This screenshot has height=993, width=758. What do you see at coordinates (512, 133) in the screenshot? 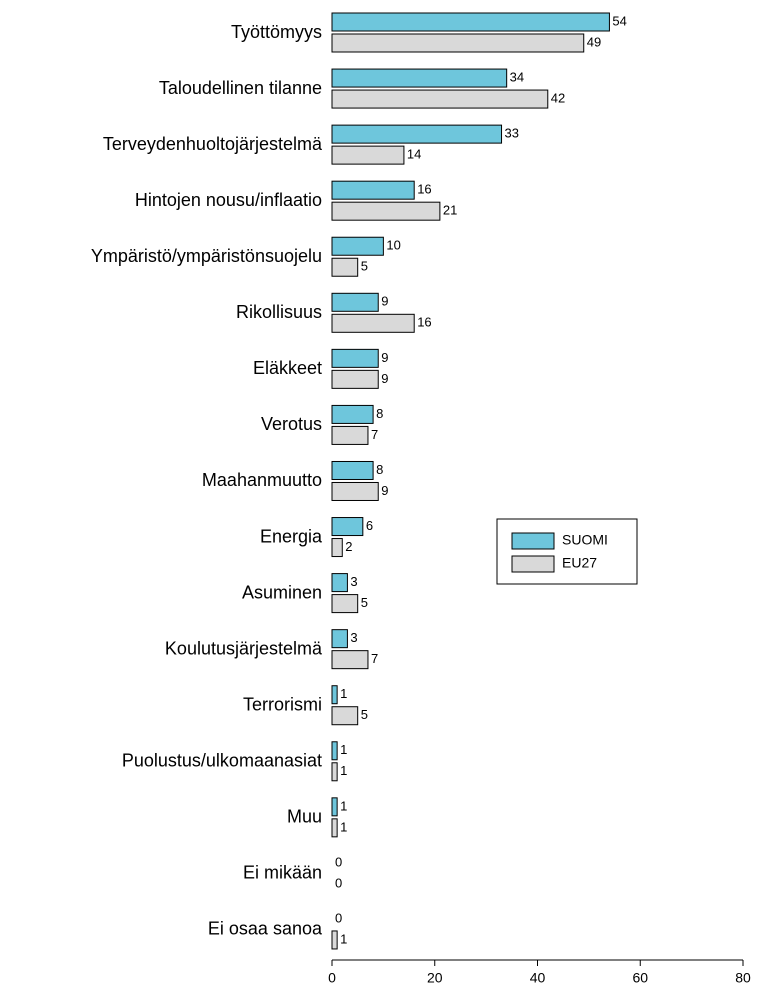
I see `value-label: 33` at bounding box center [512, 133].